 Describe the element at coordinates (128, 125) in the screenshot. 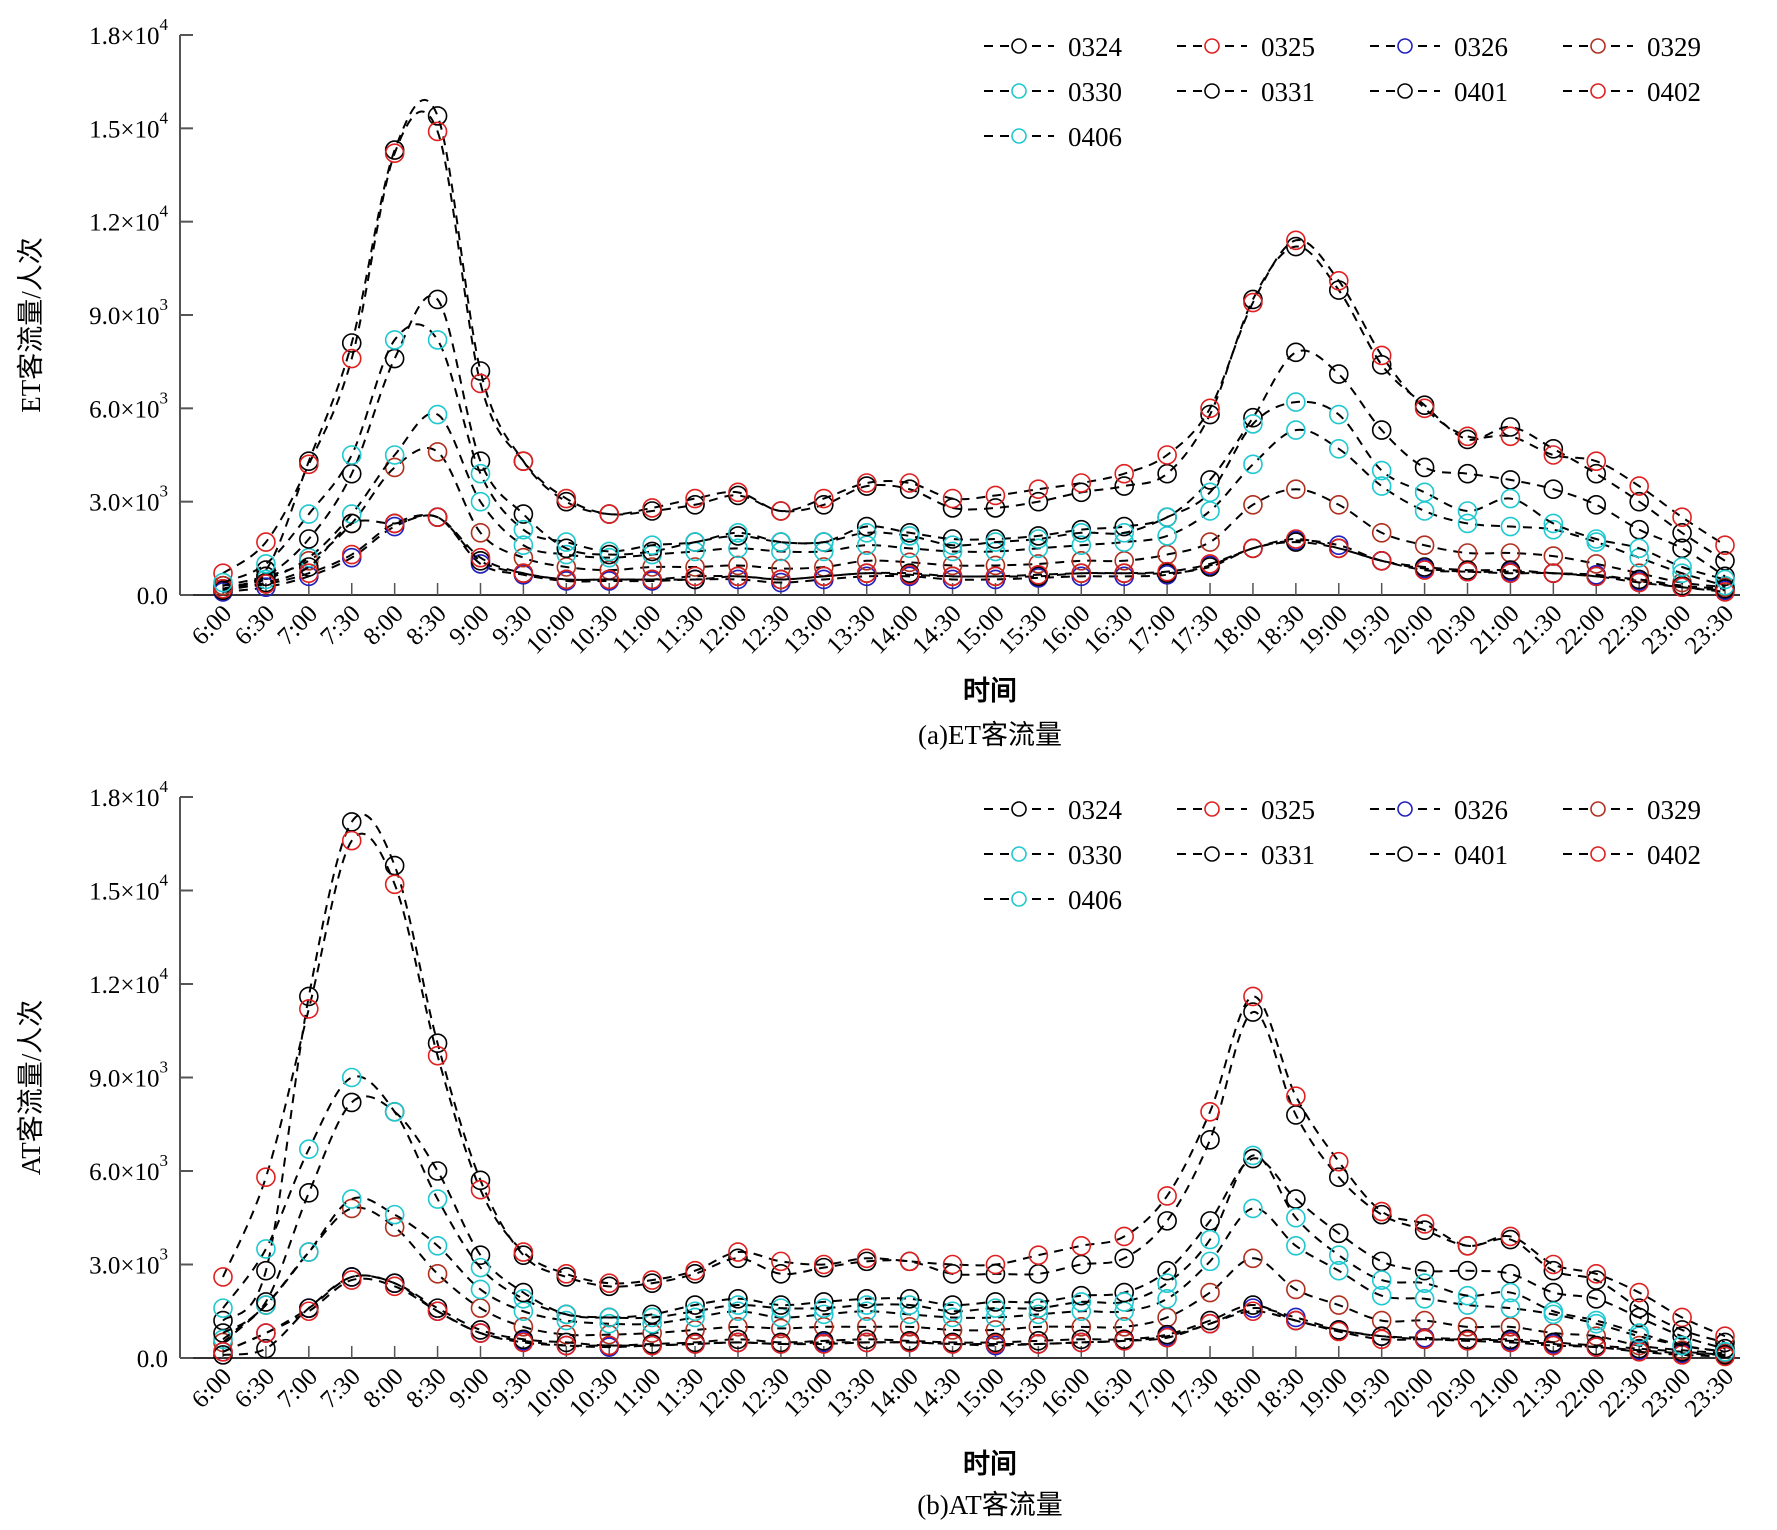

I see `y-tick-label: 1.5×10⁴` at that location.